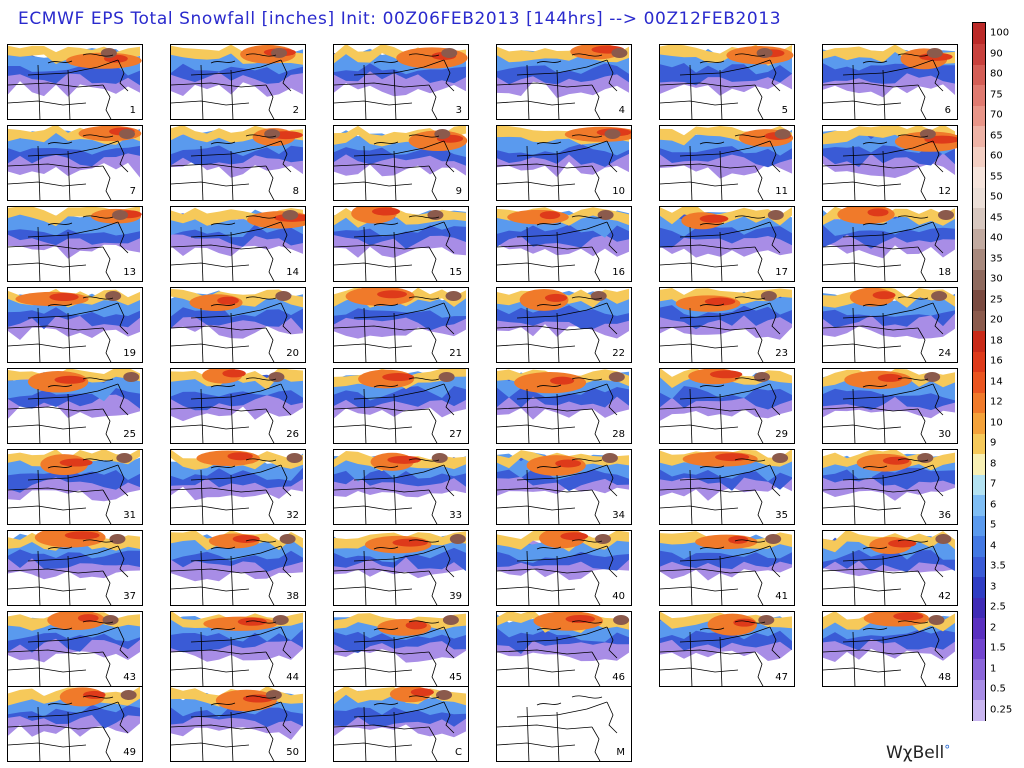 Image resolution: width=1024 pixels, height=768 pixels. What do you see at coordinates (564, 406) in the screenshot?
I see `ensemble-panel: 28` at bounding box center [564, 406].